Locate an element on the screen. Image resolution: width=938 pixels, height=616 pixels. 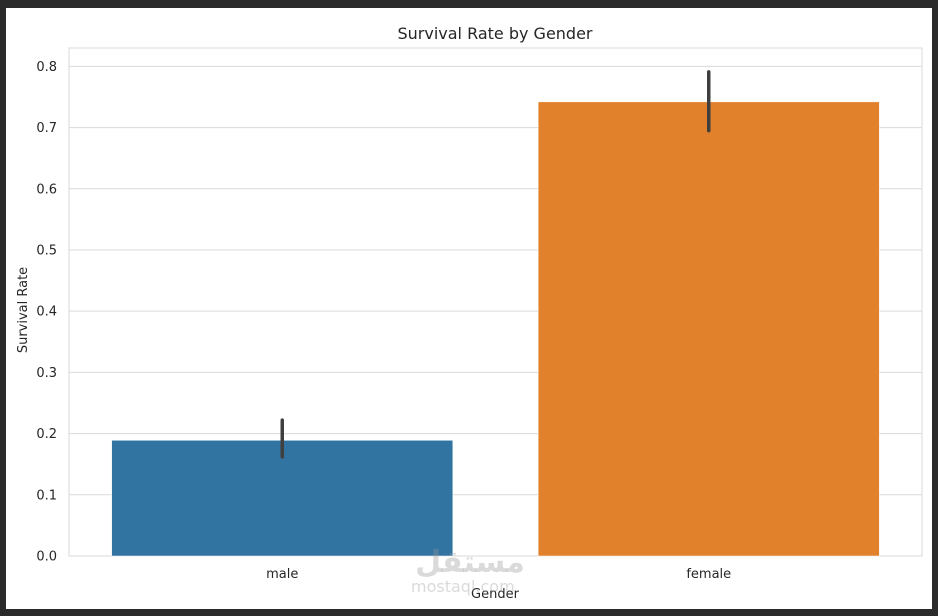
y-axis-label: Survival Rate is located at coordinates (23, 310).